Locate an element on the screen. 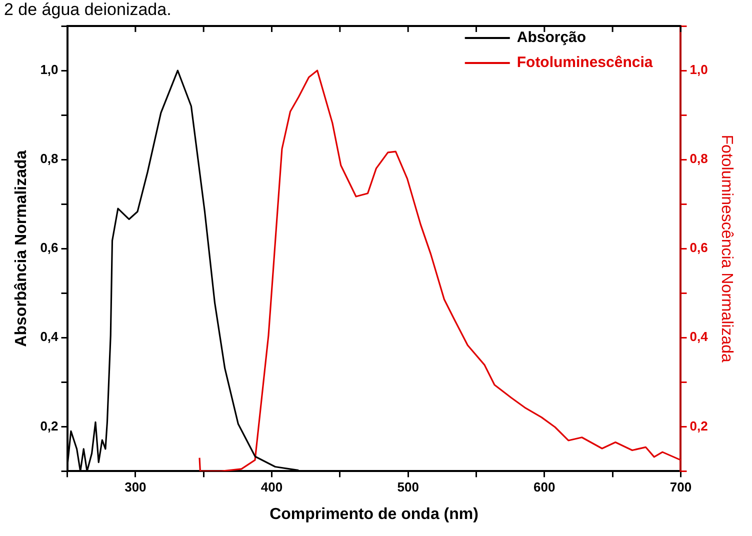  y2-tick-label: 0,8 is located at coordinates (699, 158).